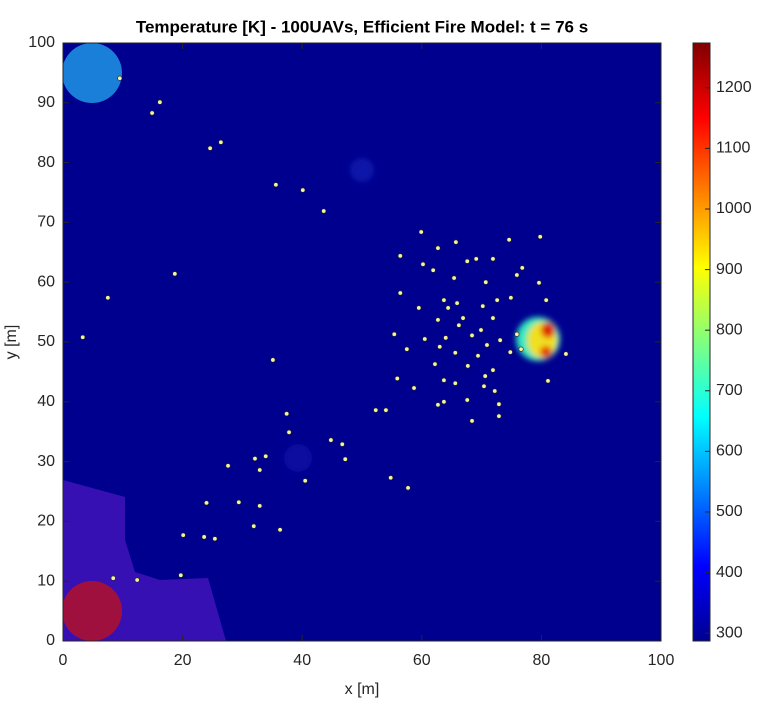  Describe the element at coordinates (46, 461) in the screenshot. I see `y-tick-label: 30` at that location.